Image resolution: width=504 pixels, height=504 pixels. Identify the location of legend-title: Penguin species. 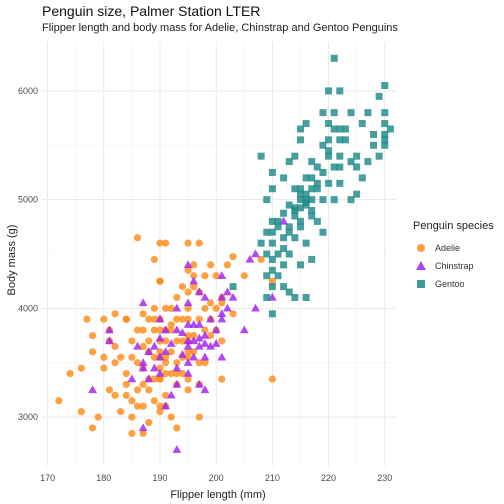
(453, 226).